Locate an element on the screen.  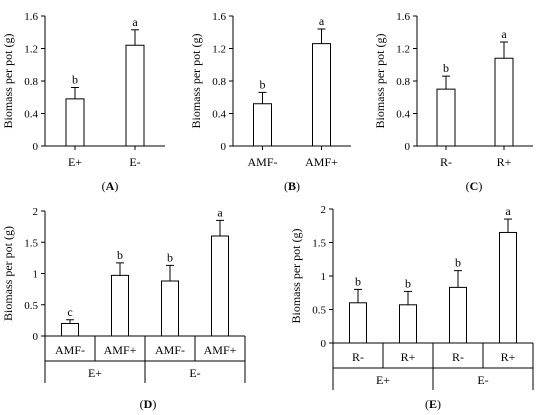
panel-label: (D) is located at coordinates (148, 404).